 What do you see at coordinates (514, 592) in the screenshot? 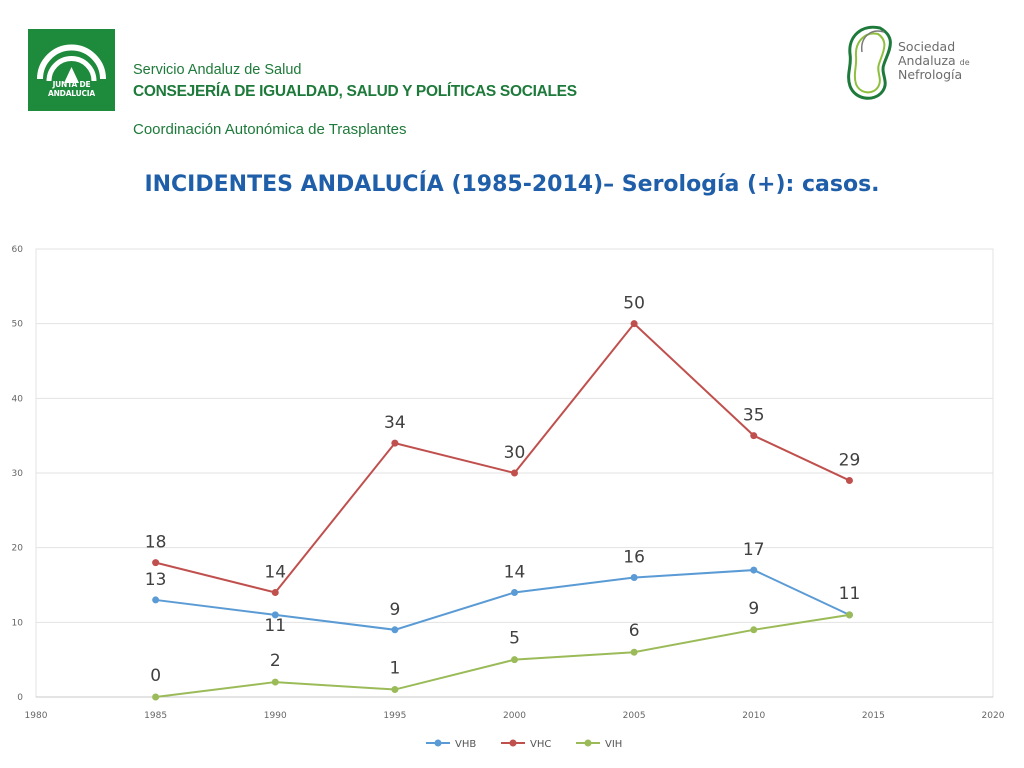
I see `data-point-vhb-2000` at bounding box center [514, 592].